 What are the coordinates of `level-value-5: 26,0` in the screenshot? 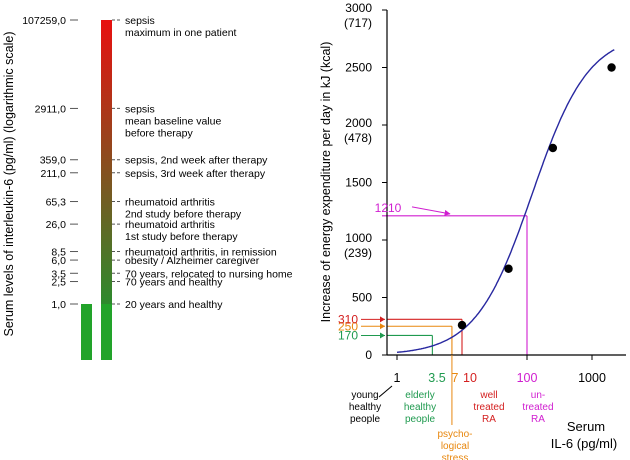 It's located at (56, 225).